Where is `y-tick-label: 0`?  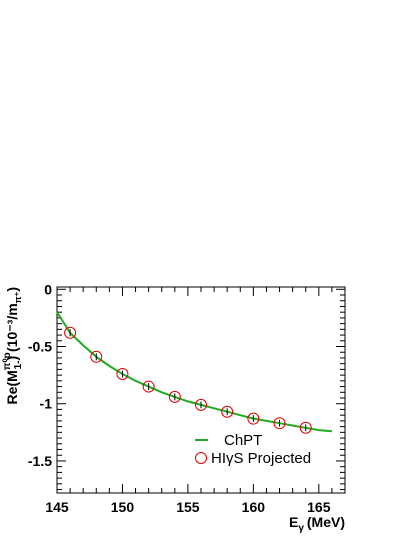 y-tick-label: 0 is located at coordinates (48, 289).